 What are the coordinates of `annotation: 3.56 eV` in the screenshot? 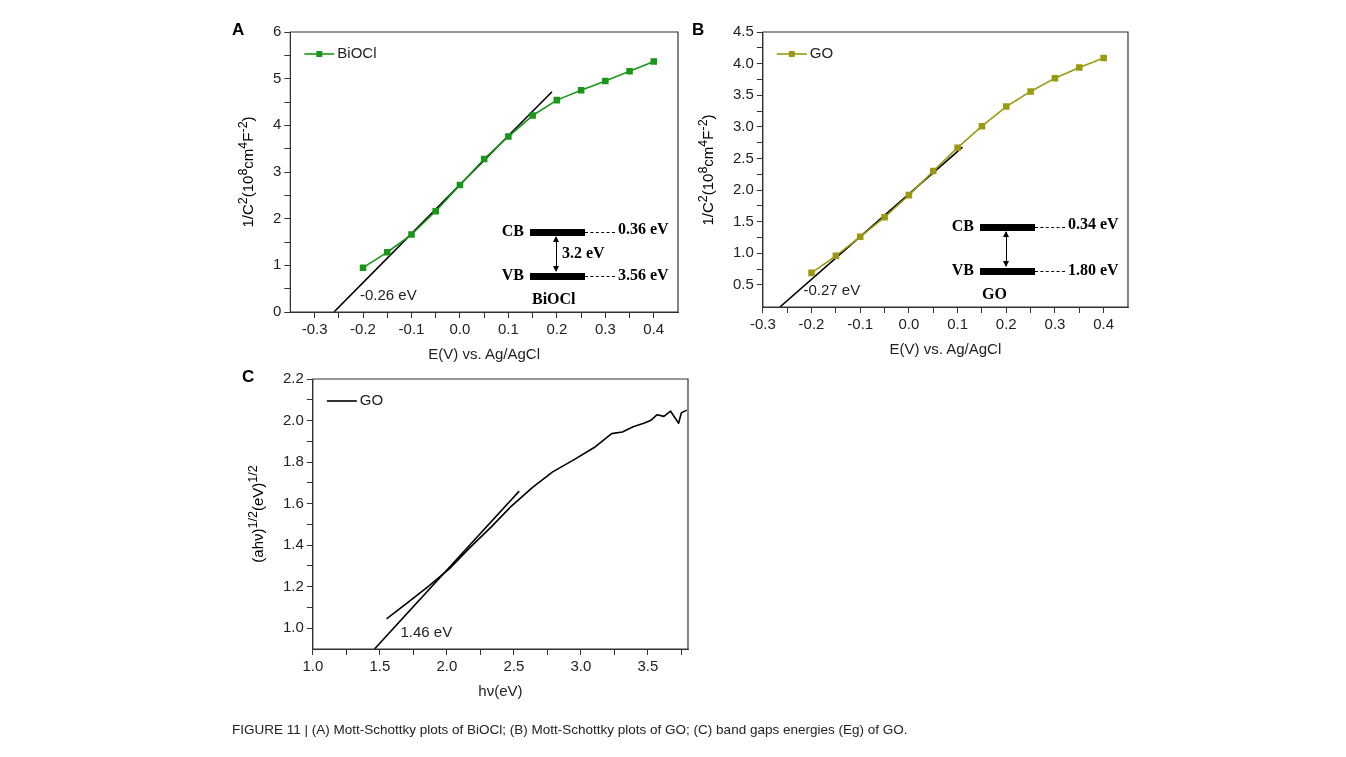 It's located at (643, 275).